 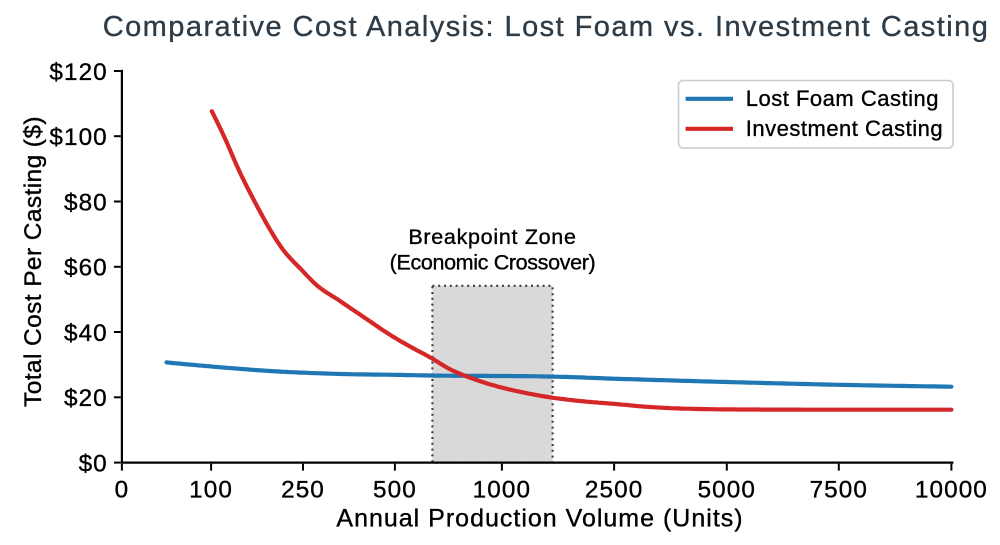 What do you see at coordinates (727, 489) in the screenshot?
I see `svg-text: 5000` at bounding box center [727, 489].